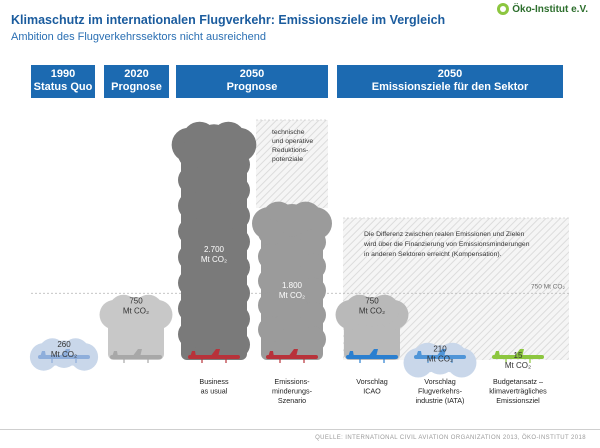  Describe the element at coordinates (252, 81) in the screenshot. I see `column-header-2050-prognose: 2050 Prognose` at that location.